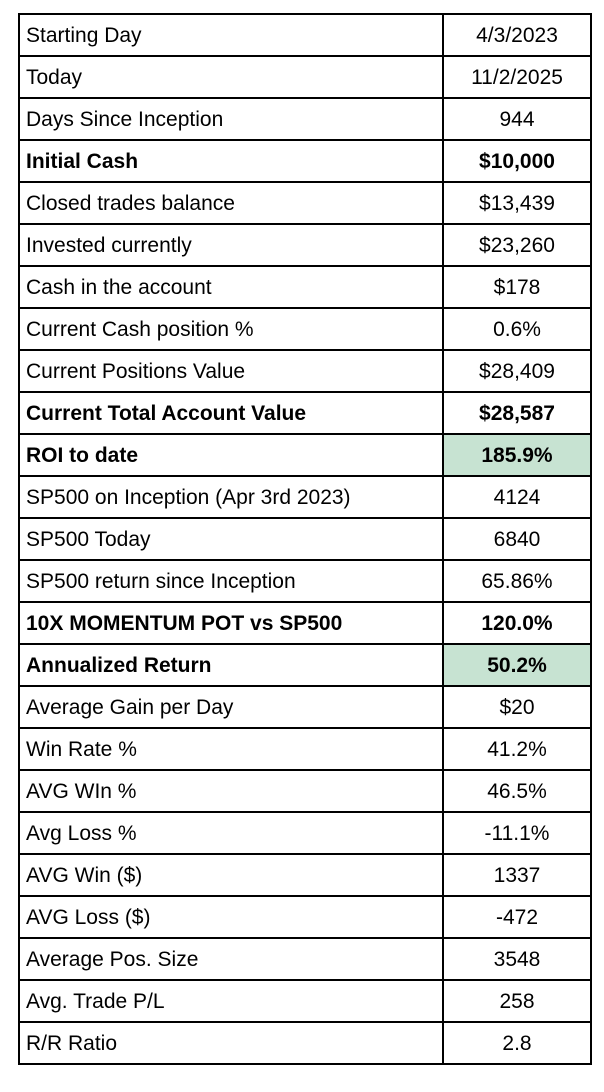  Describe the element at coordinates (517, 875) in the screenshot. I see `row-value-cell: 1337` at that location.